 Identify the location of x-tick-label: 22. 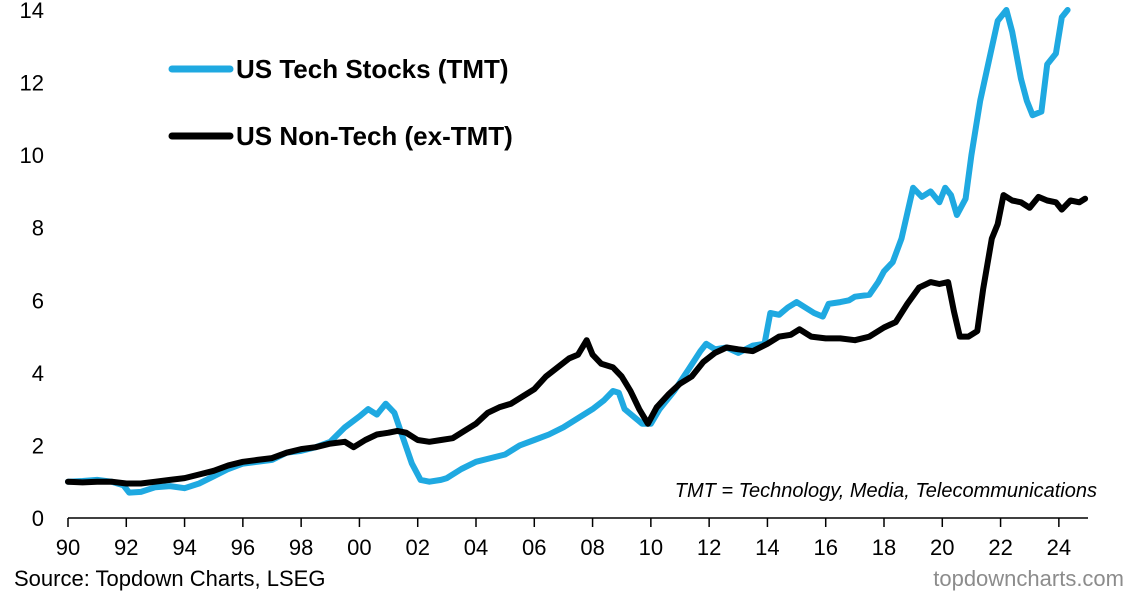
(1000, 547).